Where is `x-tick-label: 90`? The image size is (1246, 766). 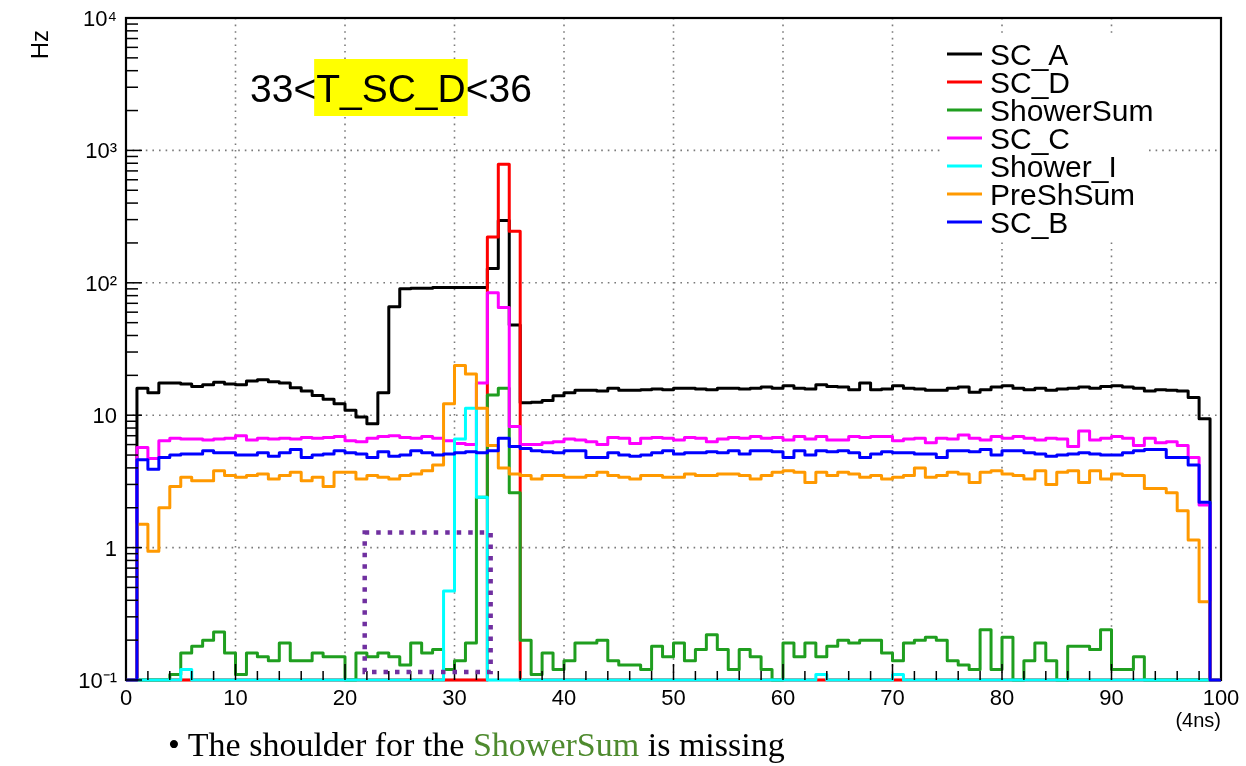 x-tick-label: 90 is located at coordinates (1111, 697).